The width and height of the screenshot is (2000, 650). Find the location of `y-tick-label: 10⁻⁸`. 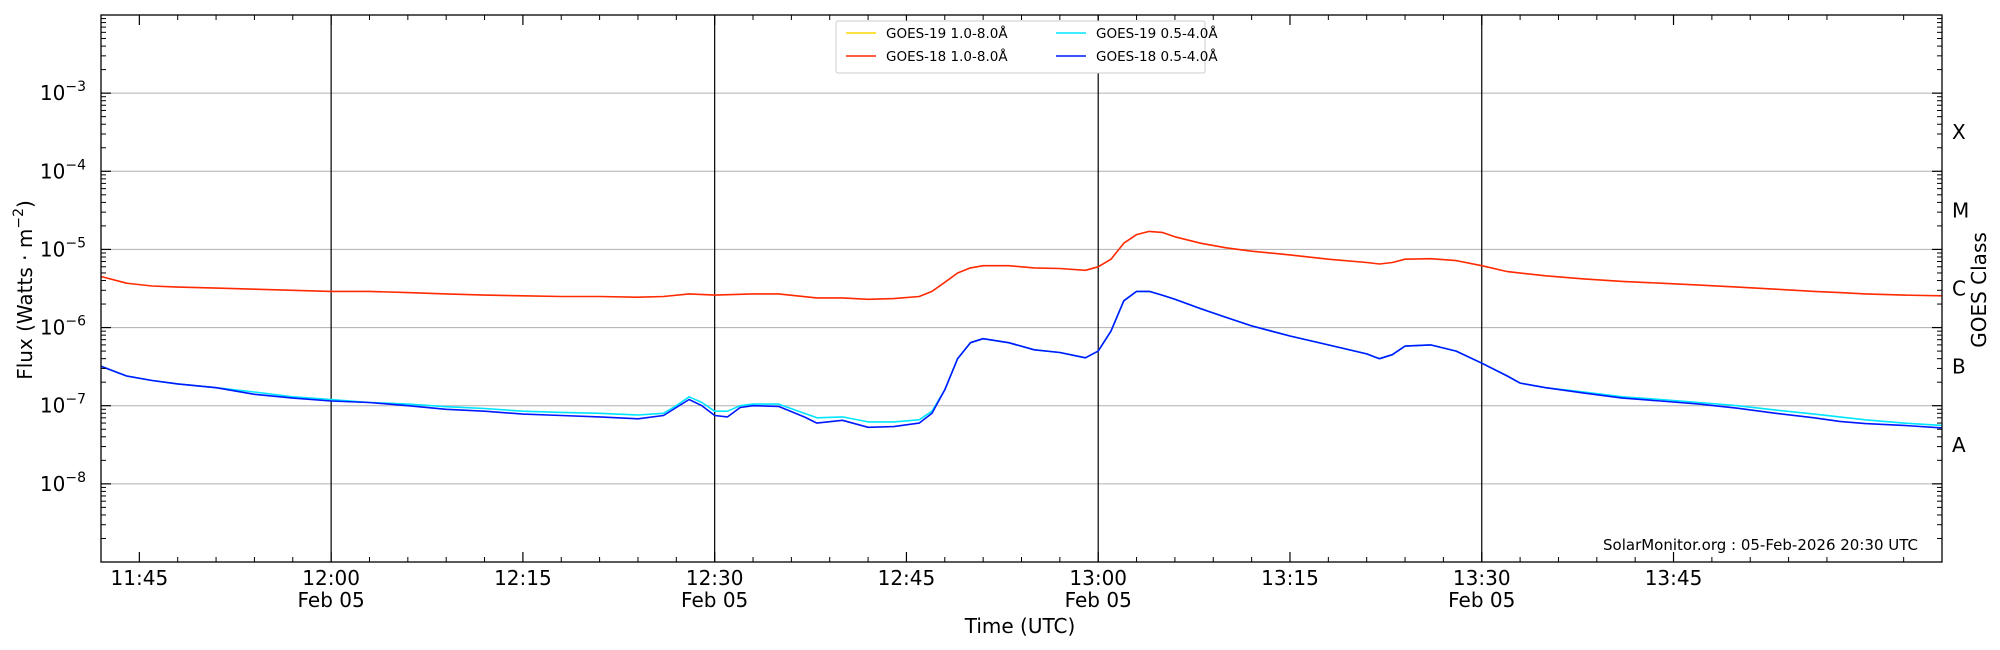

y-tick-label: 10⁻⁸ is located at coordinates (63, 483).